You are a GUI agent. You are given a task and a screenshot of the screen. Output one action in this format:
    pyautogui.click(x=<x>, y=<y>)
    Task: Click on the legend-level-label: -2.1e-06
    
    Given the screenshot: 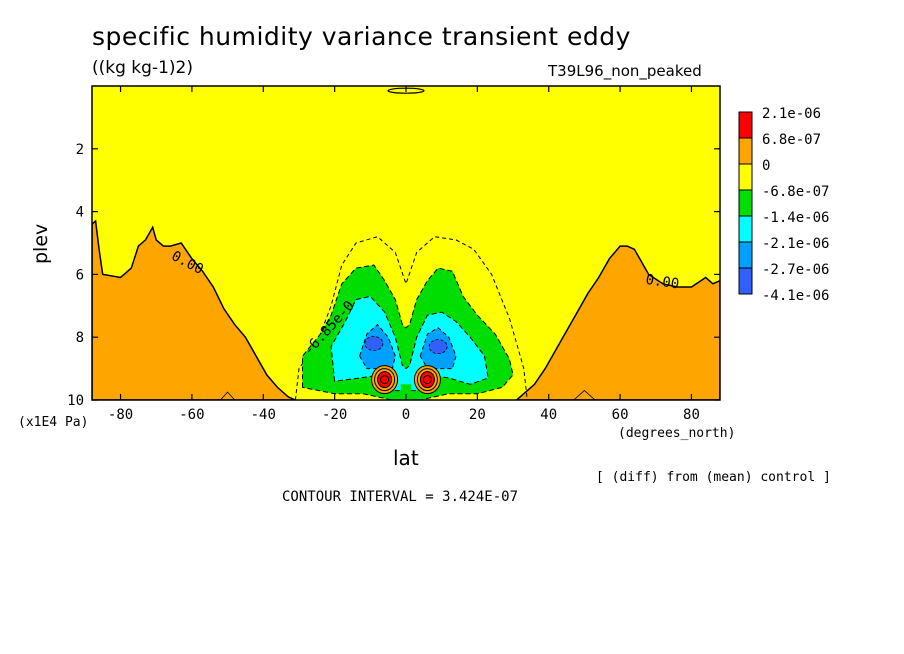 What is the action you would take?
    pyautogui.click(x=795, y=244)
    